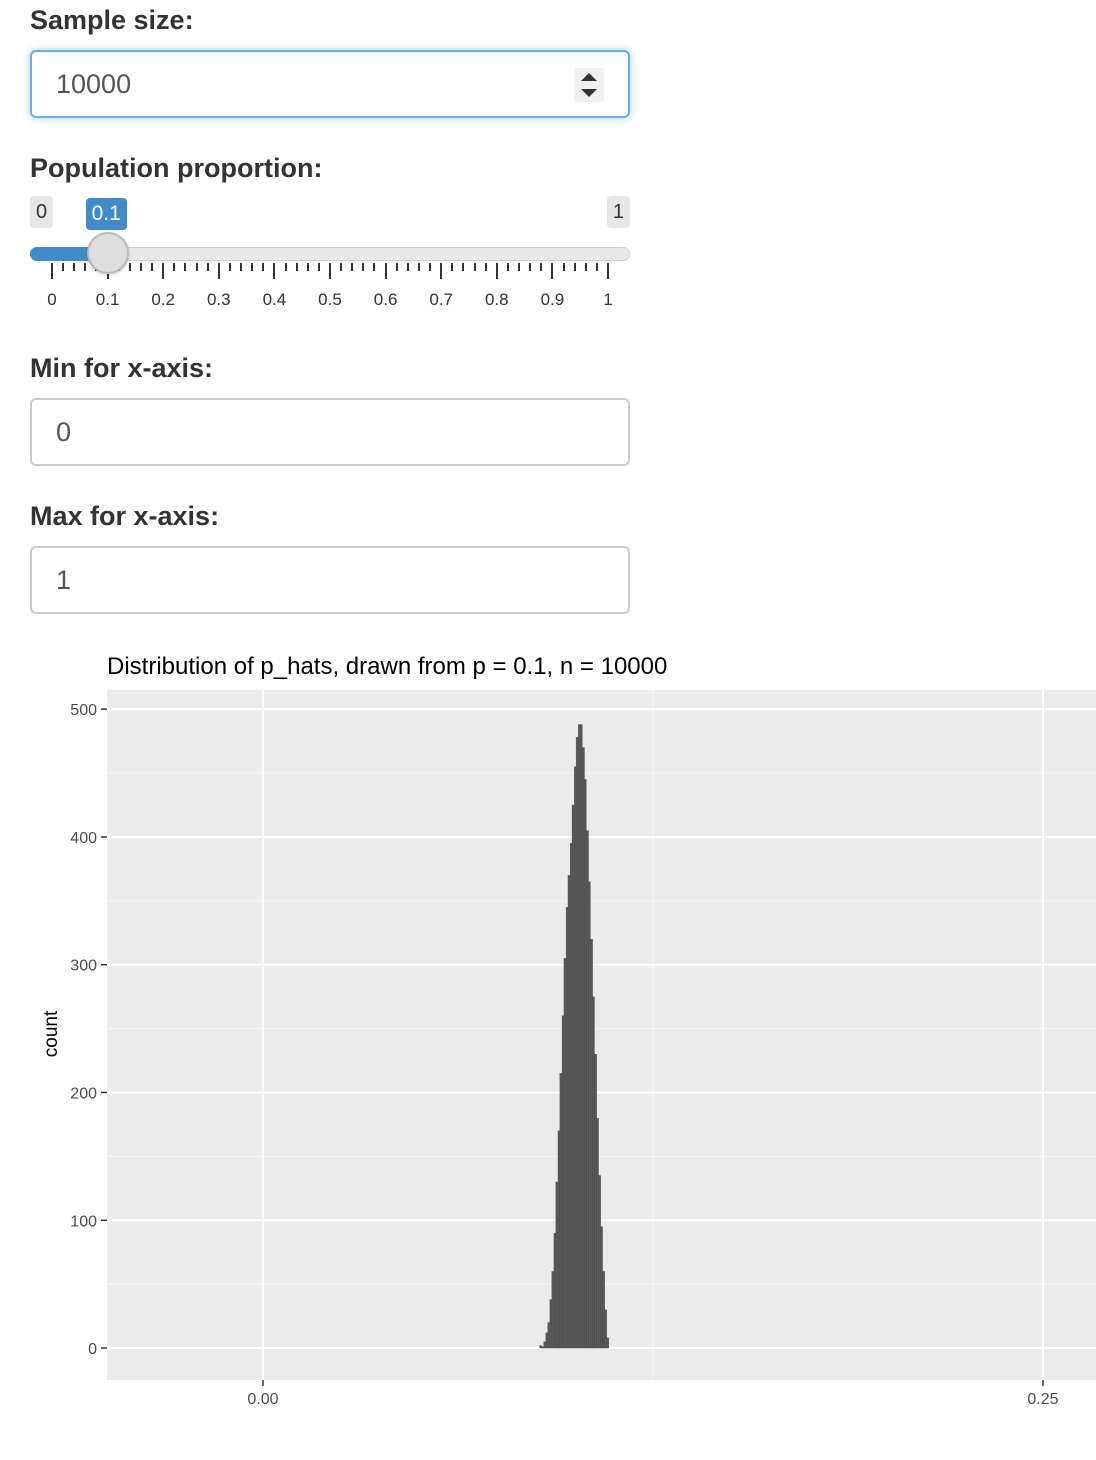 This screenshot has width=1096, height=1460. Describe the element at coordinates (107, 299) in the screenshot. I see `slider-tick-label: 0.1` at that location.